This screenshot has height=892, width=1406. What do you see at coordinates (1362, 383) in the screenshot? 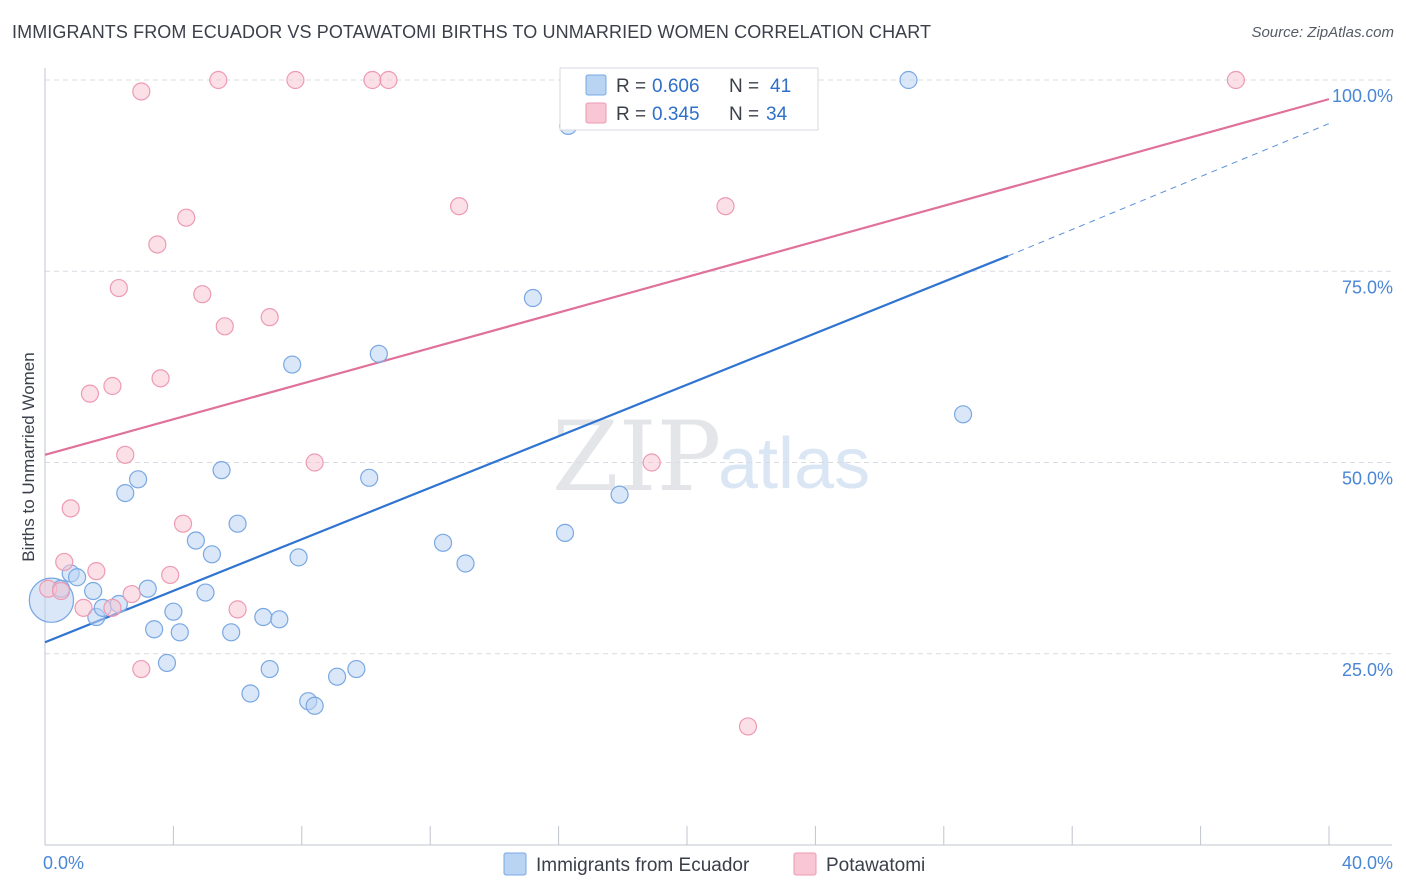
I see `y-tick-labels: 25.0% 50.0% 75.0% 100.0%` at bounding box center [1362, 383].